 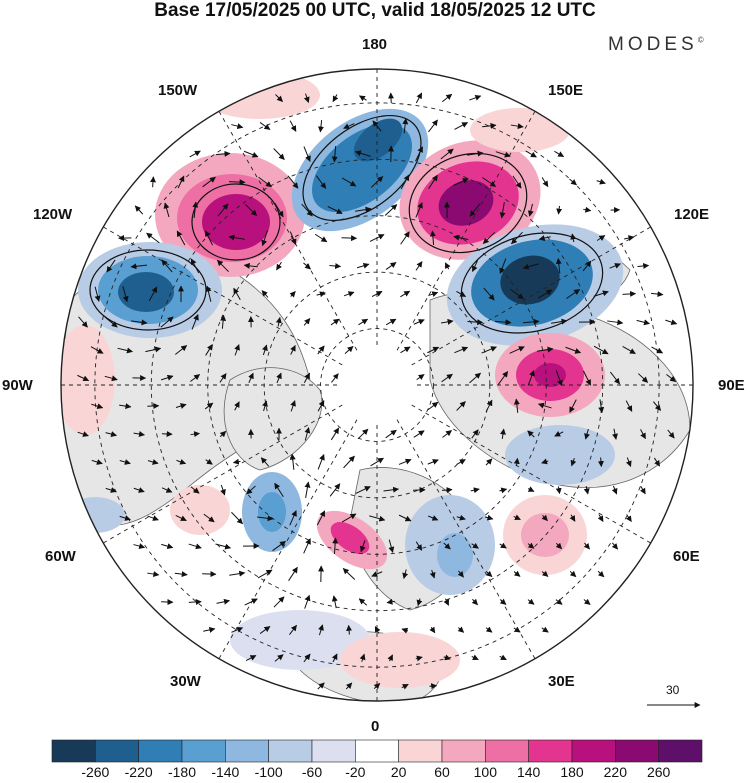 What do you see at coordinates (637, 751) in the screenshot?
I see `colorbar-swatch` at bounding box center [637, 751].